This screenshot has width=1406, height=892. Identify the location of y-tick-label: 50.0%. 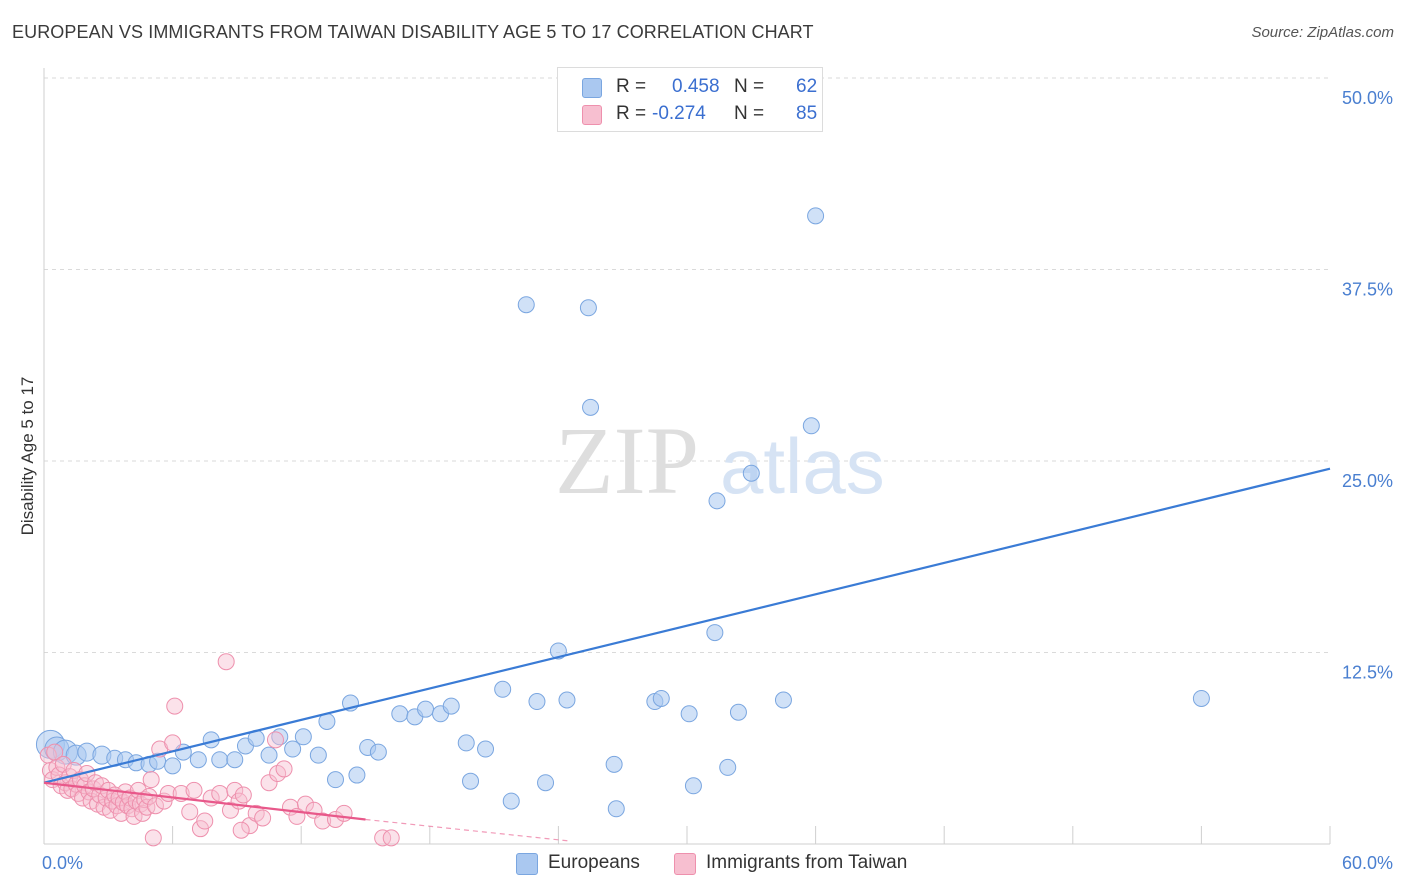
(1367, 98).